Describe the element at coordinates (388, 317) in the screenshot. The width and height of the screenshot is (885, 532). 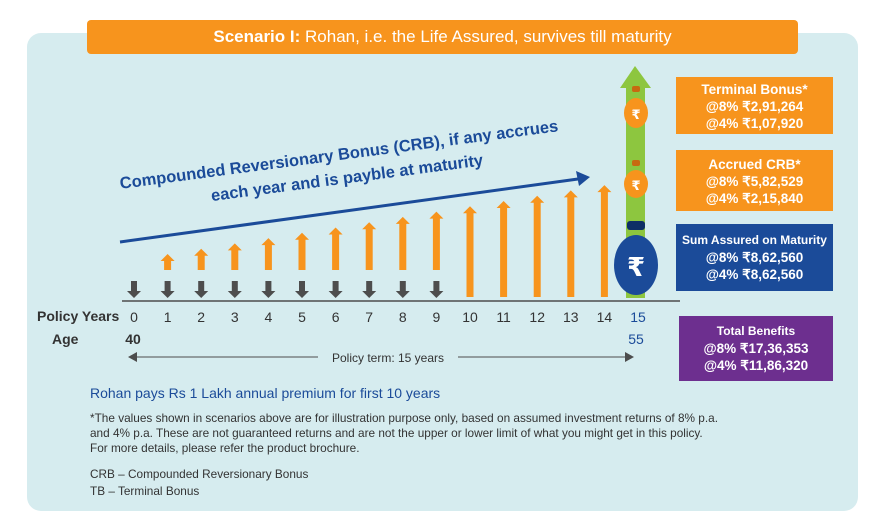
I see `policy-year-labels: 0 1 2 3 4 5 6 7 8 9 10 11 12 13 14 15` at that location.